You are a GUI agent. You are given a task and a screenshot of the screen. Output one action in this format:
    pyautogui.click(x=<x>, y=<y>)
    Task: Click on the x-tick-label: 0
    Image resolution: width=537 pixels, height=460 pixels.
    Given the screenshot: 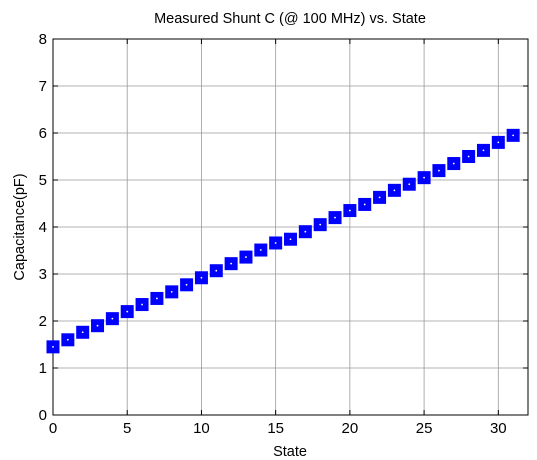 What is the action you would take?
    pyautogui.click(x=53, y=428)
    